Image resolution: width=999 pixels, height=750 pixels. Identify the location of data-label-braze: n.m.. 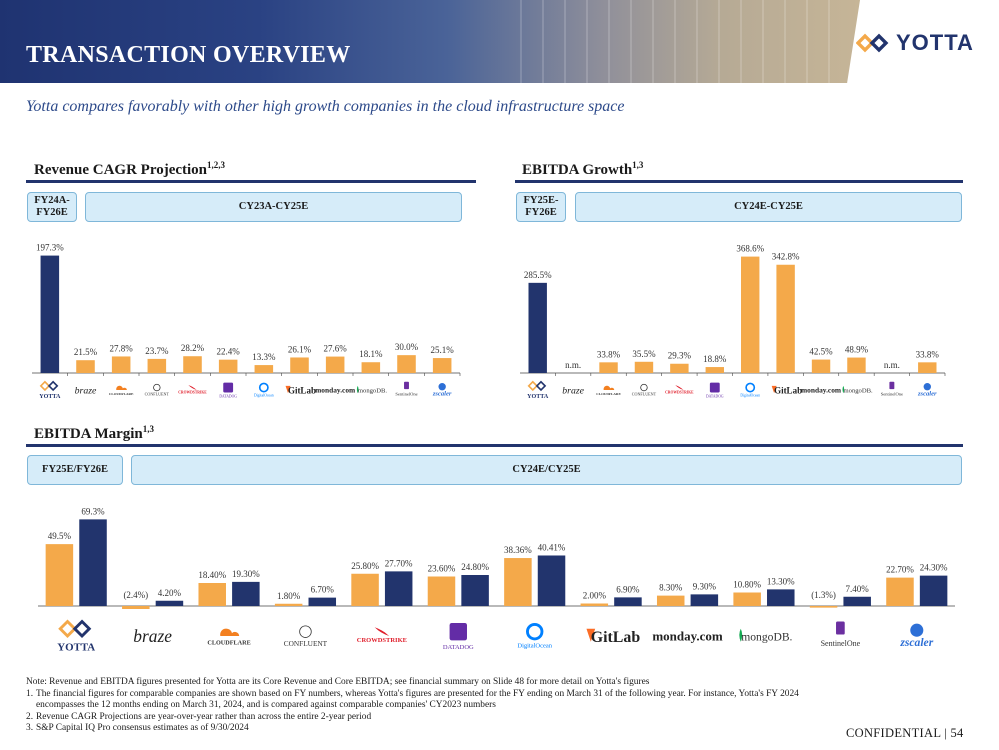
(573, 365).